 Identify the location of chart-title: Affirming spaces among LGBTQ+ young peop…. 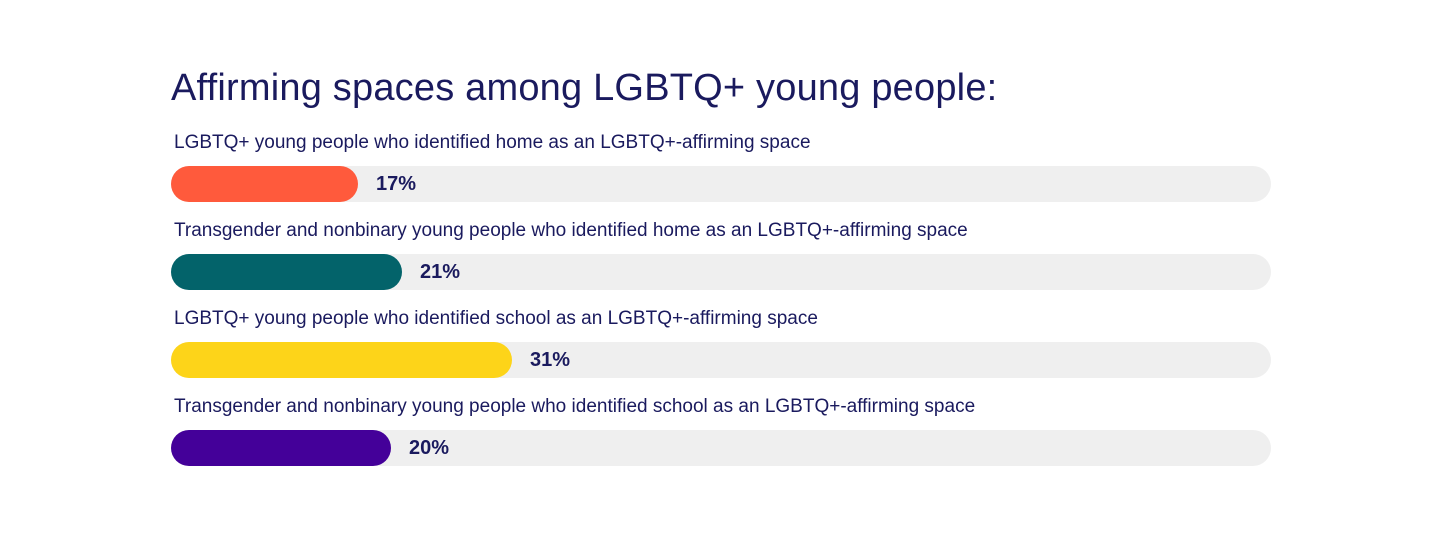
(584, 88).